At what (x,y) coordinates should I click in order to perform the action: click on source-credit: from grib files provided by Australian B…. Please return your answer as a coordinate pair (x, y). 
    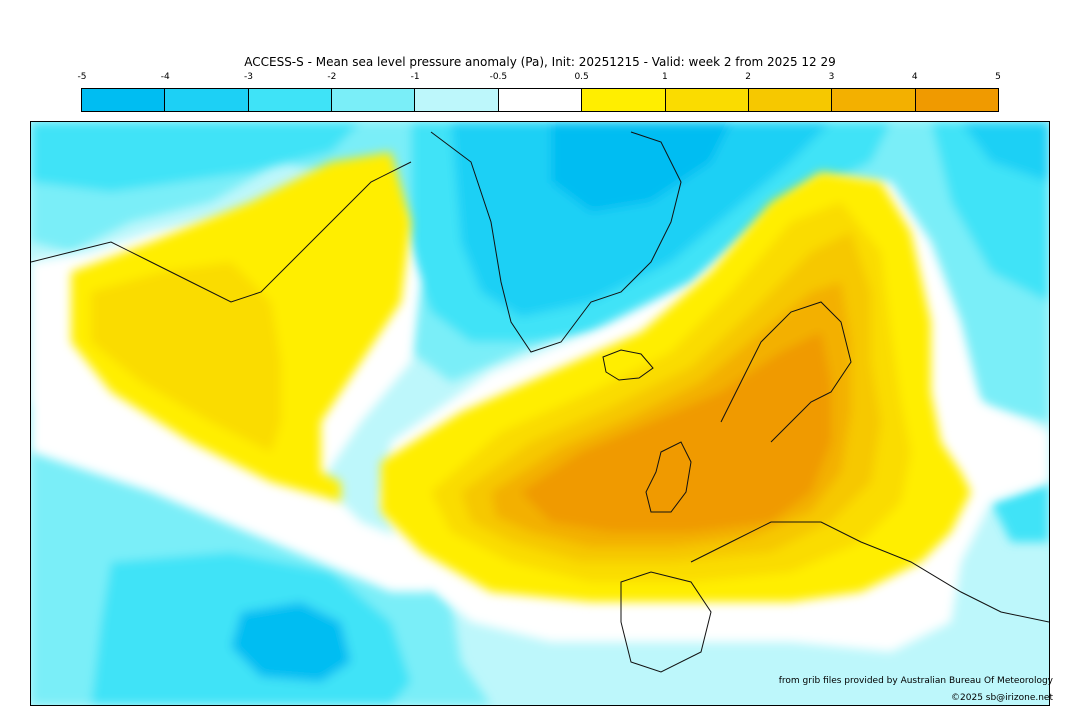
    Looking at the image, I should click on (915, 681).